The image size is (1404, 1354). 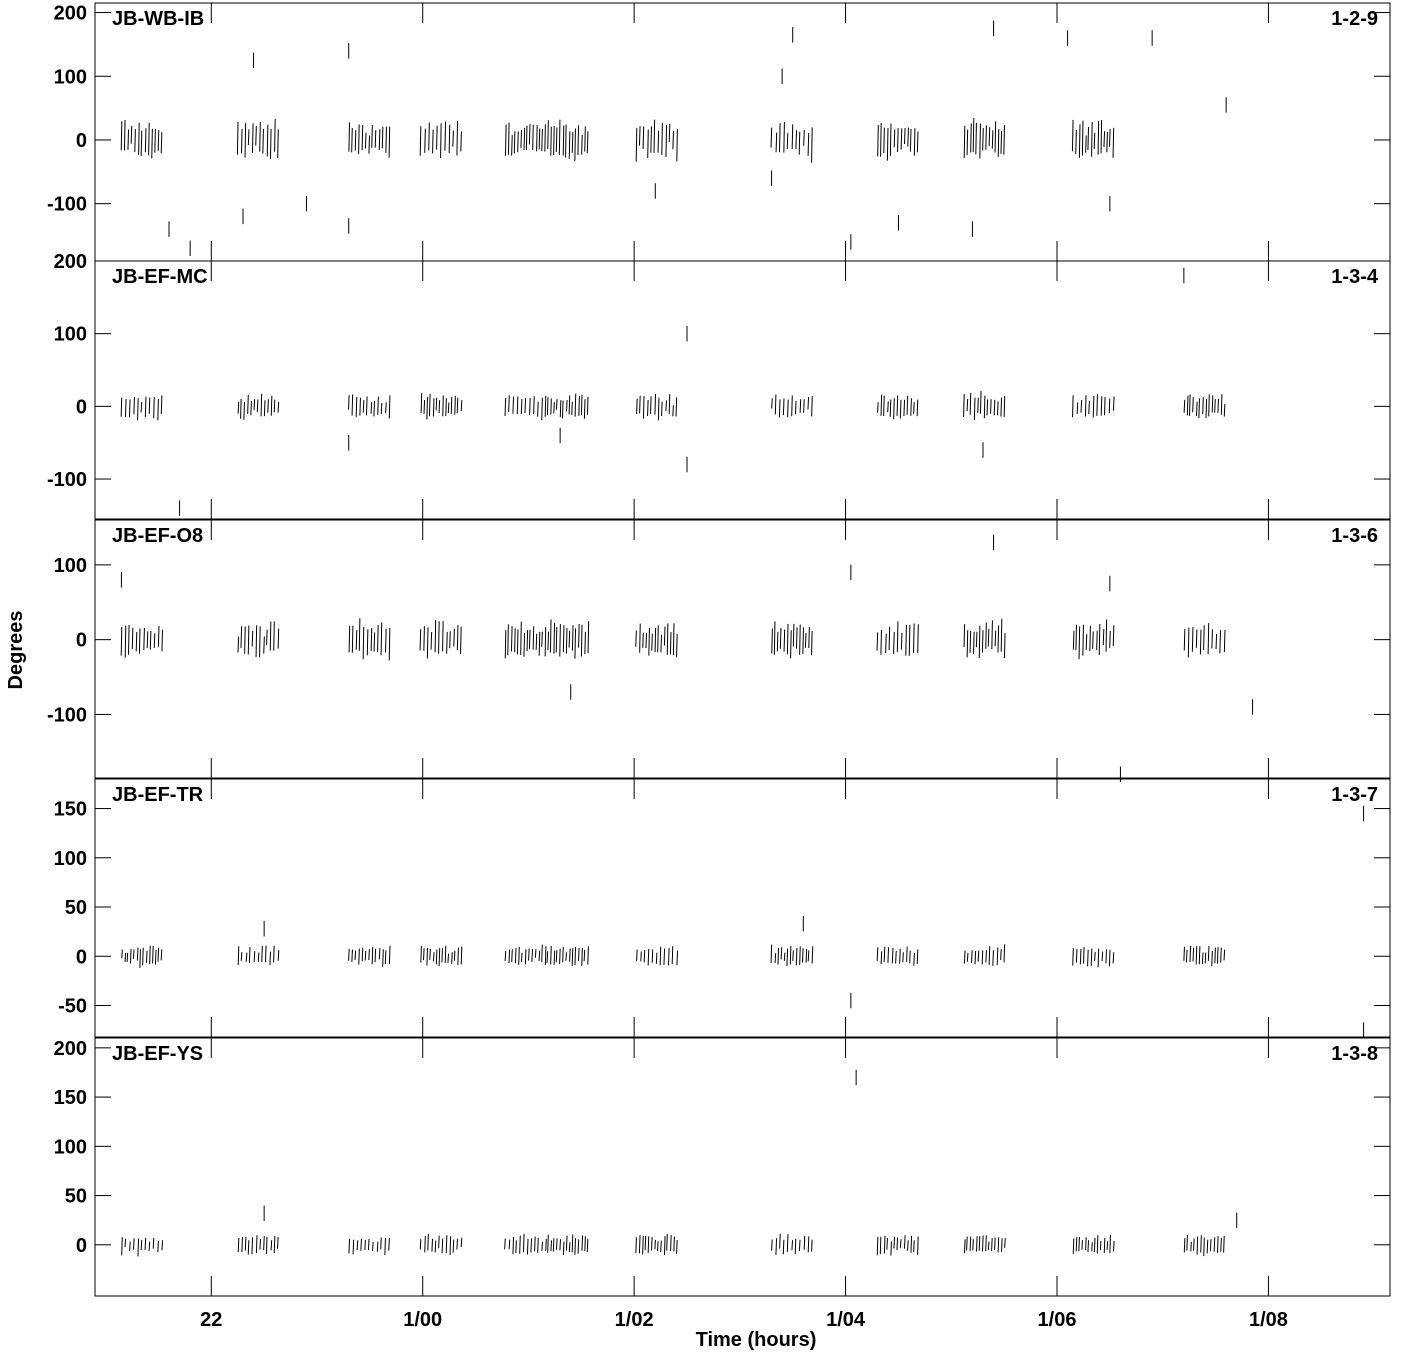 I want to click on x-axis: 22 1/00 1/02 1/04 1/06 1/08, so click(x=744, y=1320).